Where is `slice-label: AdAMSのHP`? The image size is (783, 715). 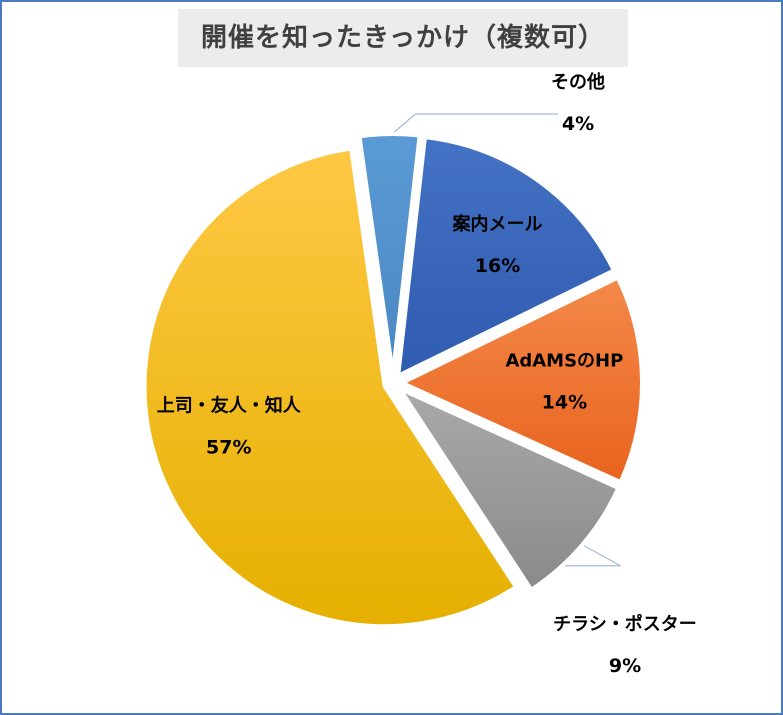
slice-label: AdAMSのHP is located at coordinates (564, 361).